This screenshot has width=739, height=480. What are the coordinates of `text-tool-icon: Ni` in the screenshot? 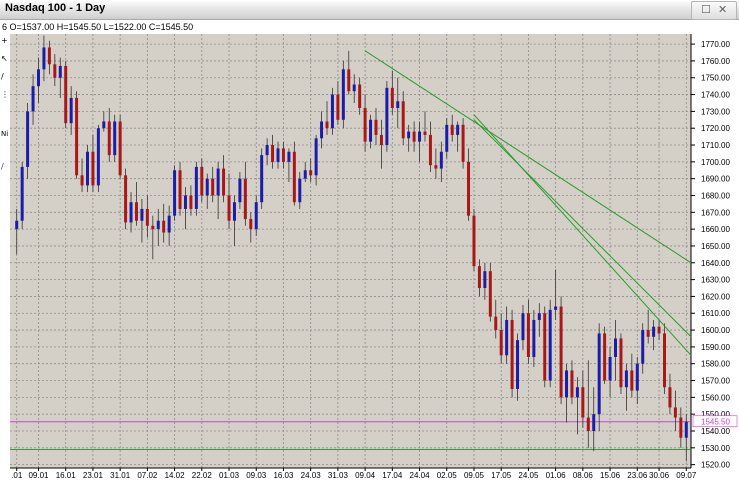 It's located at (5, 134).